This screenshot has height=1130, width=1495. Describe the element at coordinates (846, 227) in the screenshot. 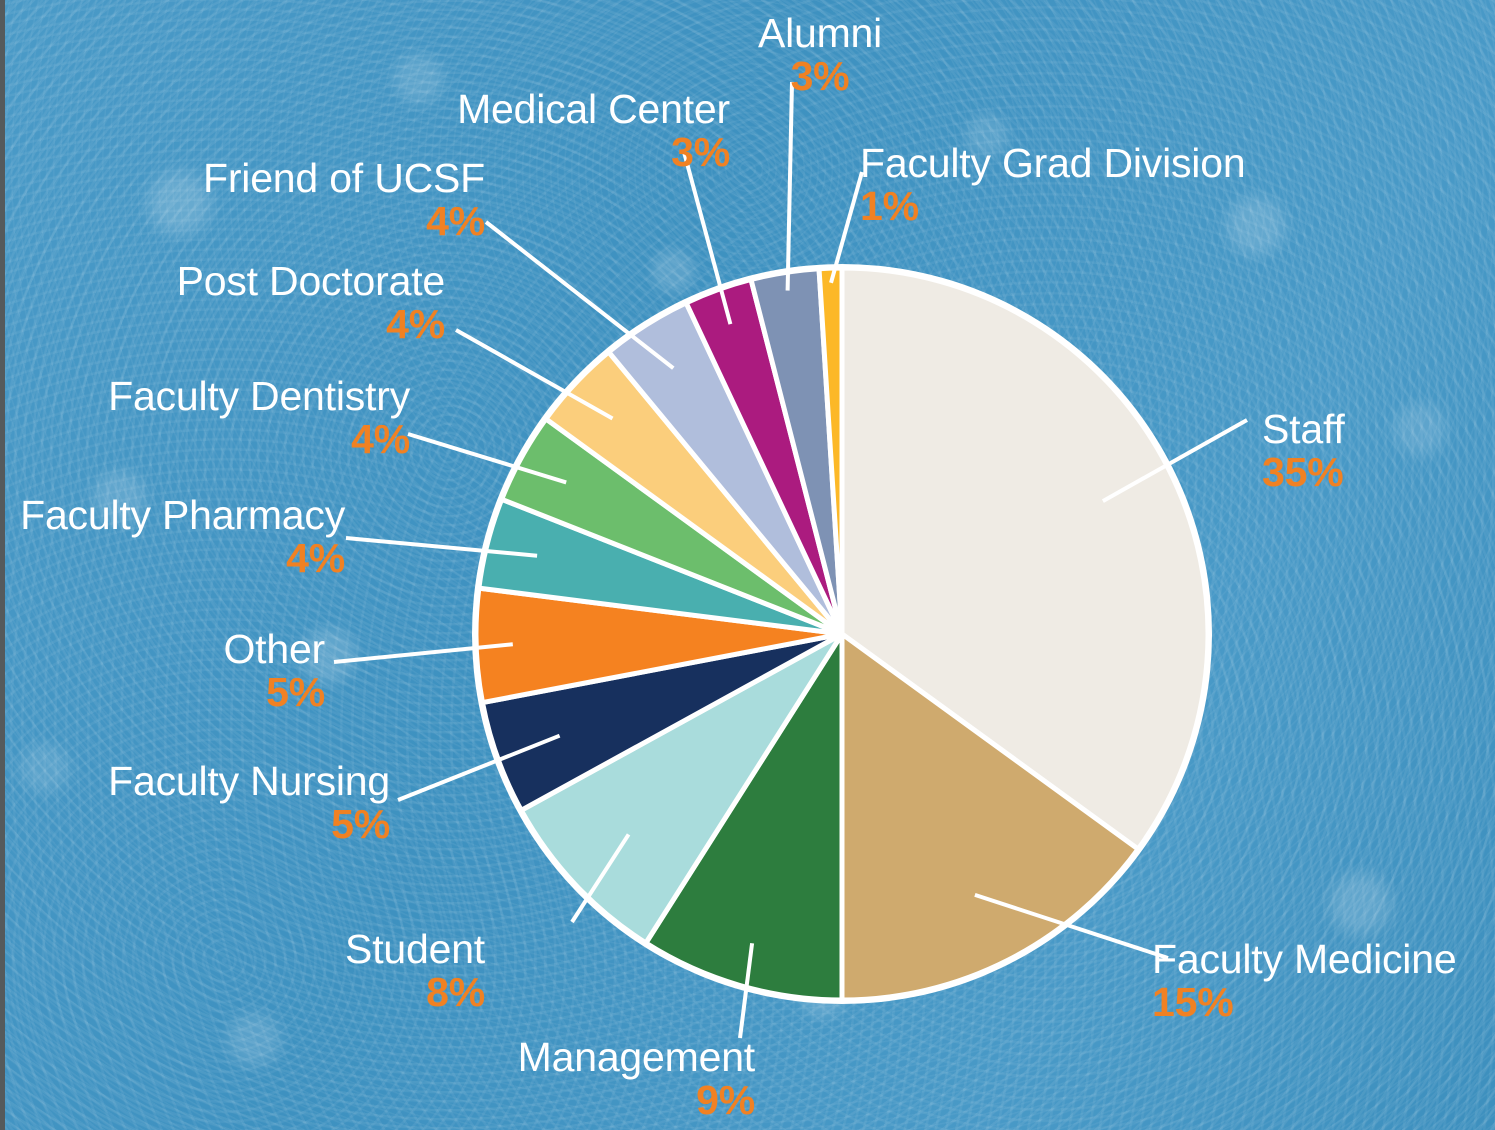

I see `leader-line-faculty-grad-division` at that location.